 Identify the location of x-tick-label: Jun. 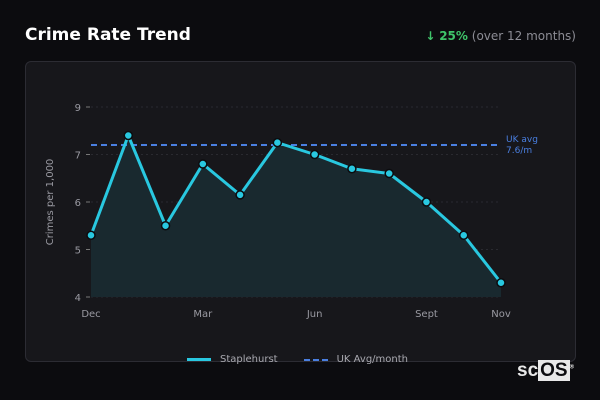
(314, 314).